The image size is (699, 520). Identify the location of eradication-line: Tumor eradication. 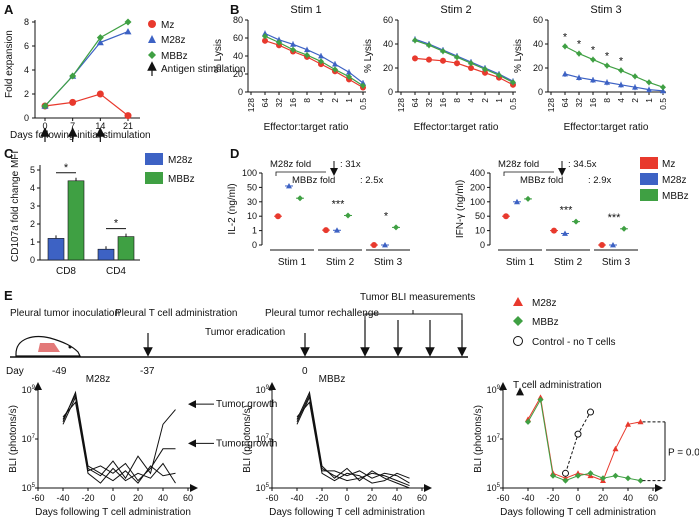
(245, 332).